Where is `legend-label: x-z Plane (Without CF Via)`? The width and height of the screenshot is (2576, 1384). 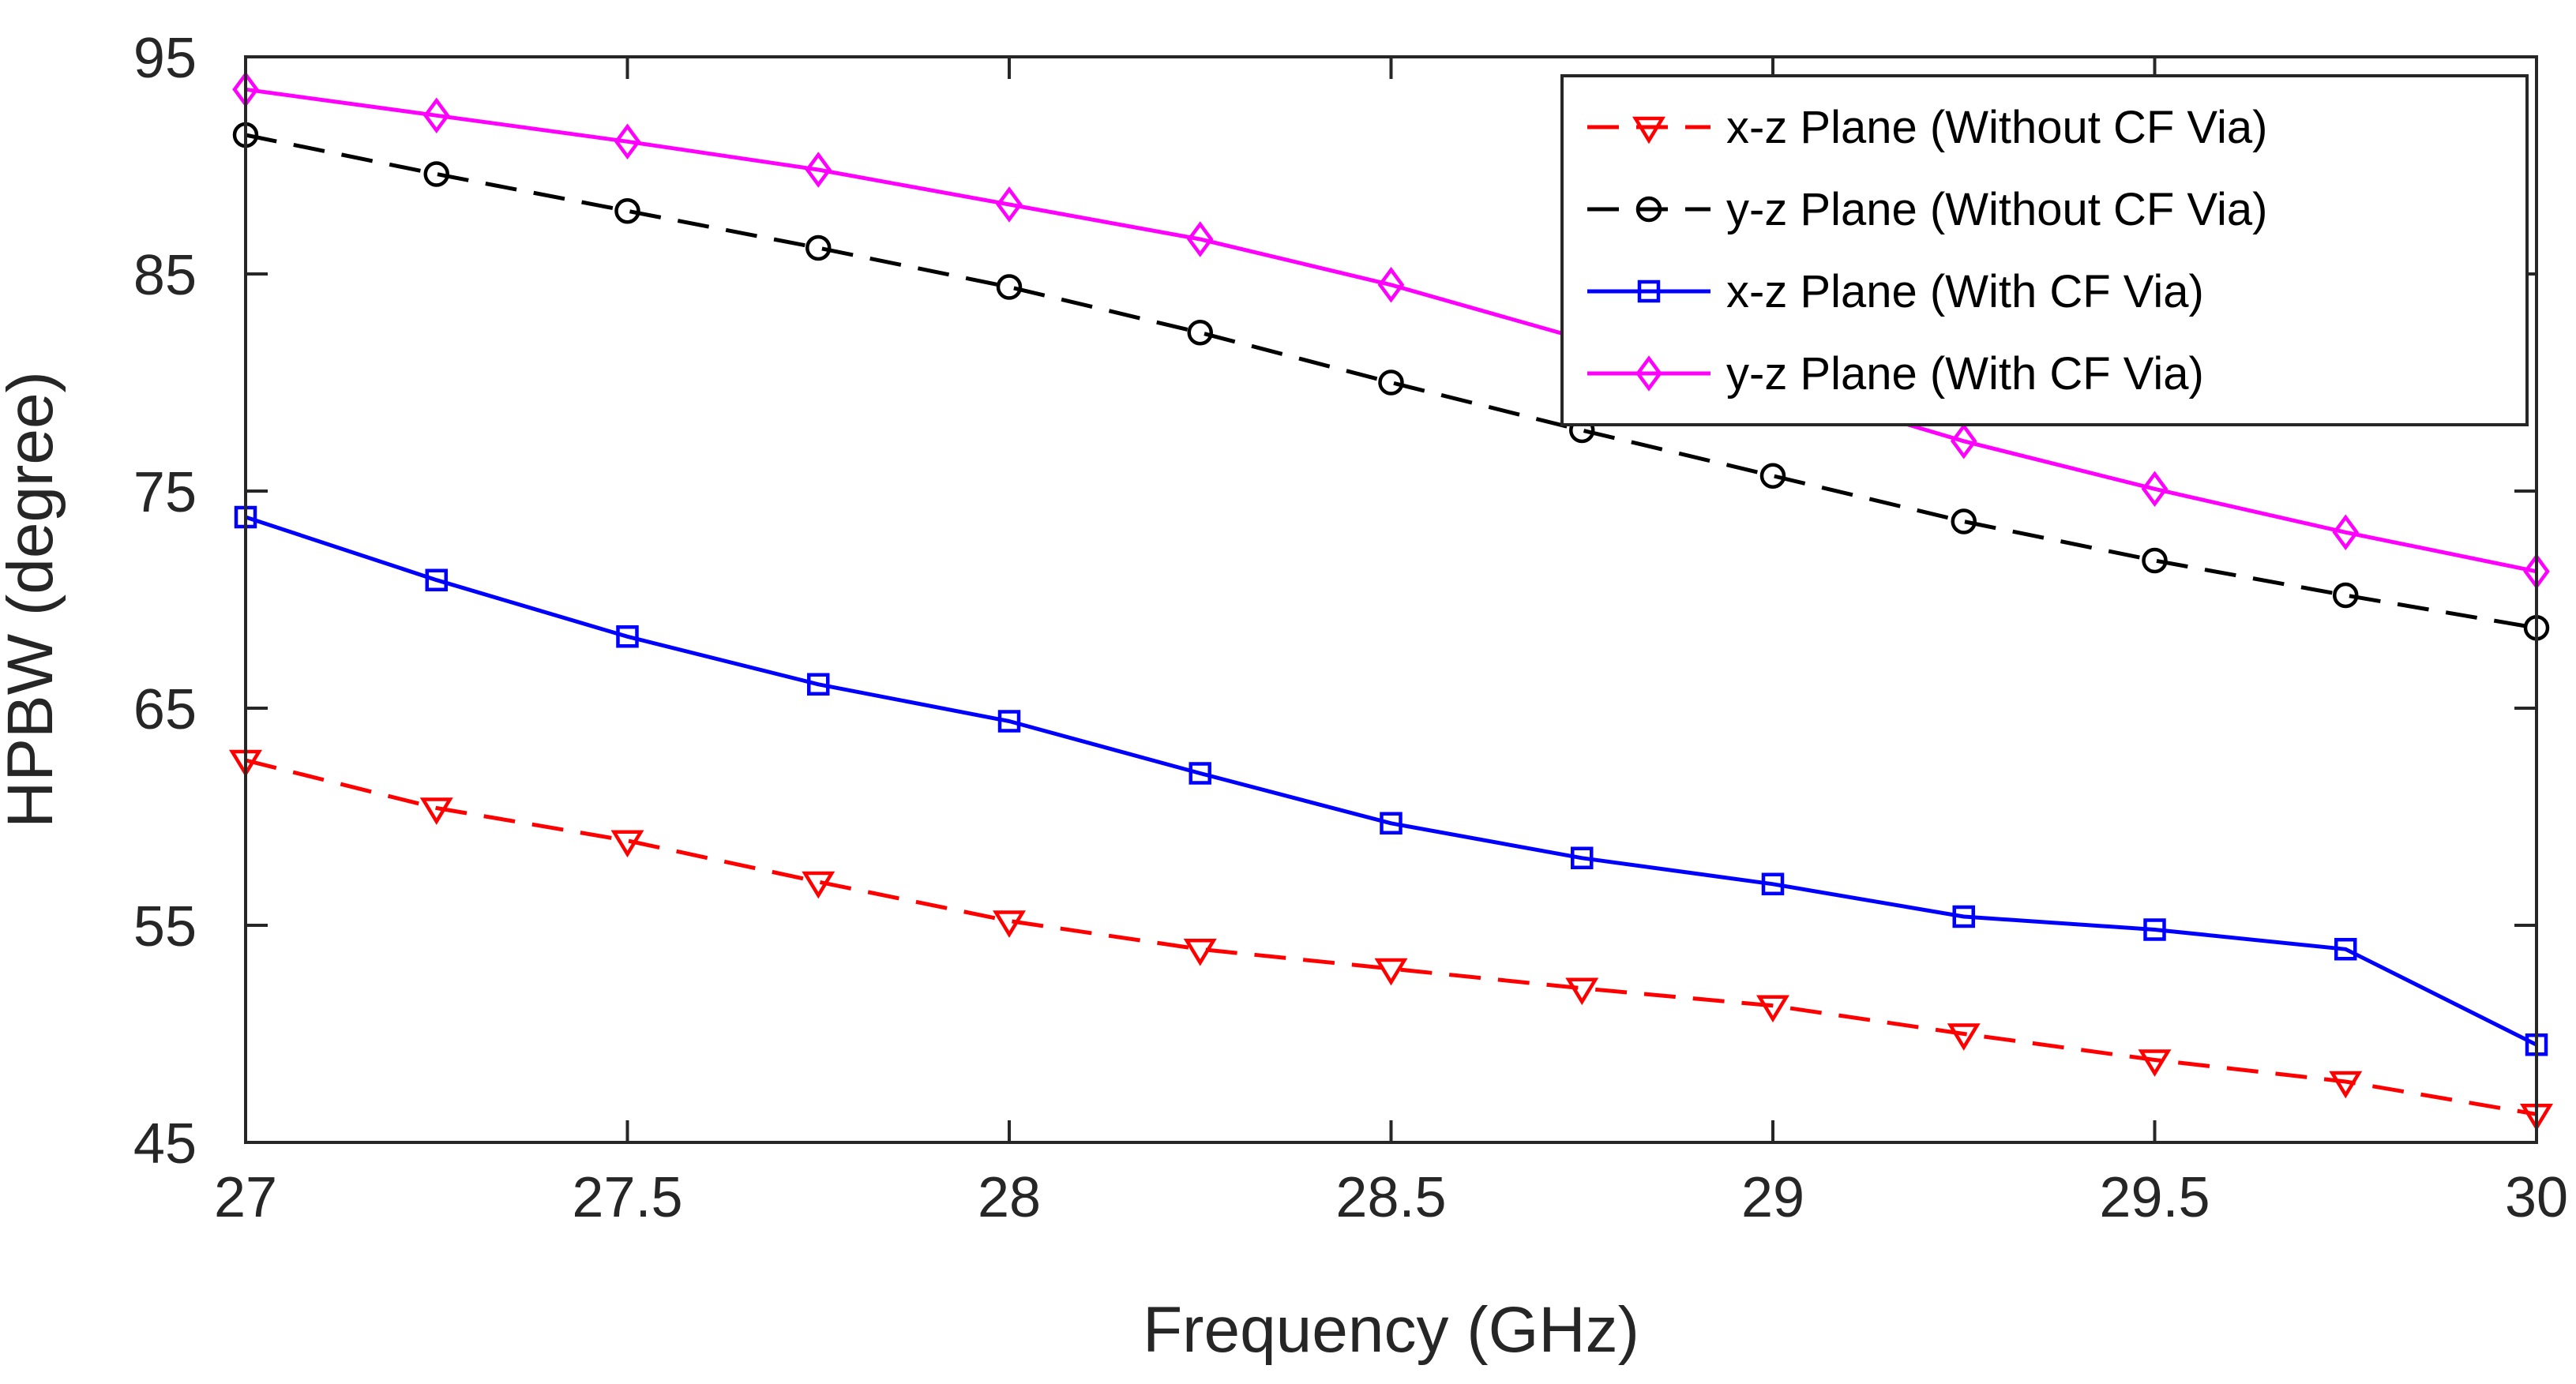
legend-label: x-z Plane (Without CF Via) is located at coordinates (1996, 127).